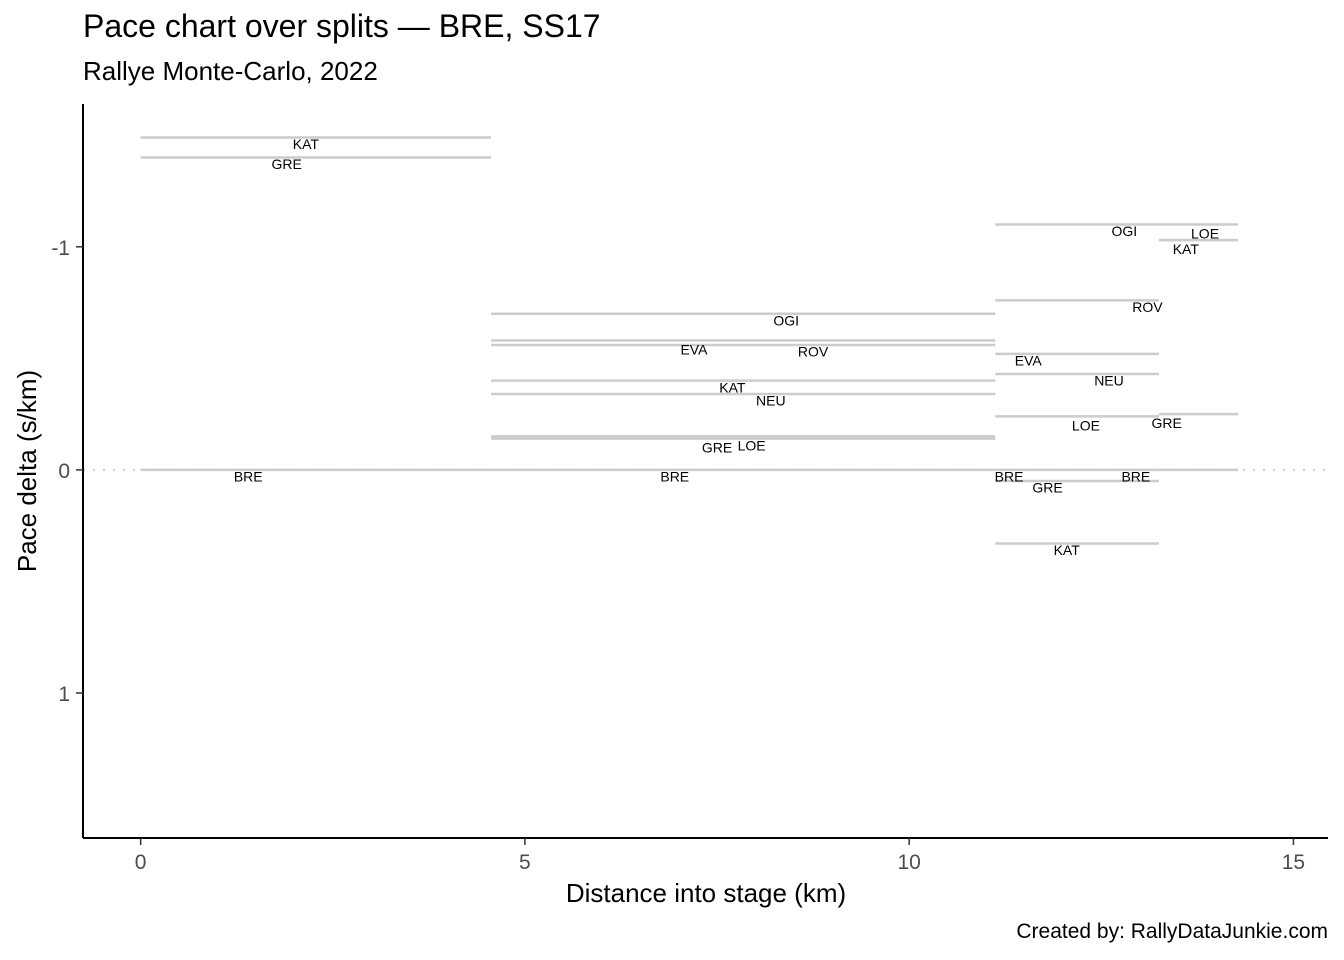 This screenshot has width=1344, height=960. Describe the element at coordinates (60, 248) in the screenshot. I see `y-tick-label: -1` at that location.